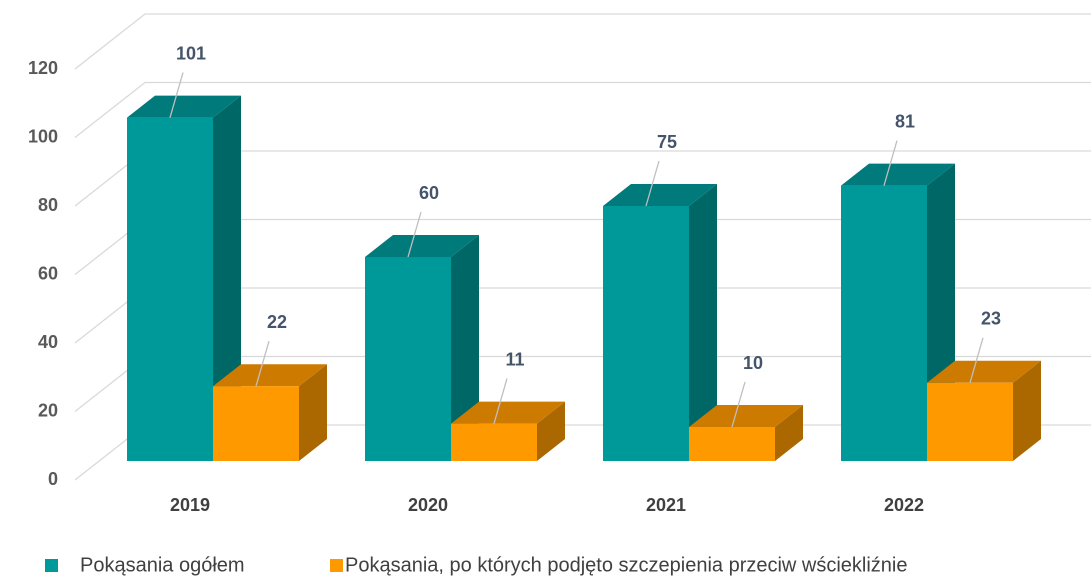 The height and width of the screenshot is (576, 1091). Describe the element at coordinates (667, 142) in the screenshot. I see `value-label: 75` at that location.